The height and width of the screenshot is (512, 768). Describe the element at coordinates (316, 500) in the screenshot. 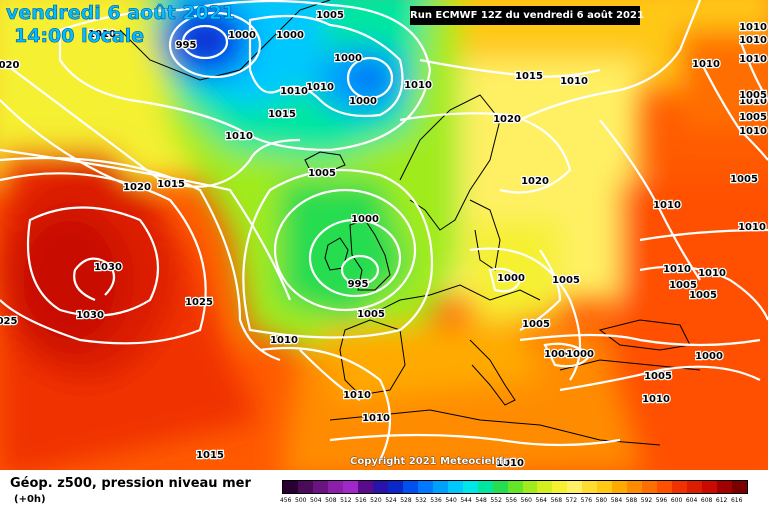

I see `color-scale-label: 504` at that location.